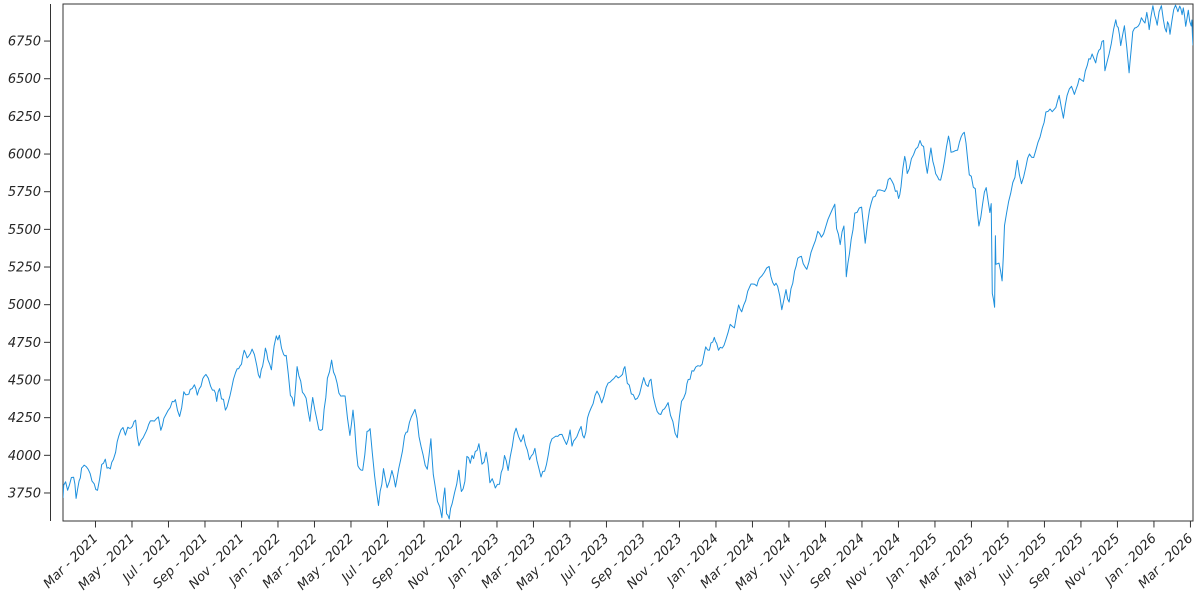  I want to click on y-axis-tick-label: 5000, so click(24, 305).